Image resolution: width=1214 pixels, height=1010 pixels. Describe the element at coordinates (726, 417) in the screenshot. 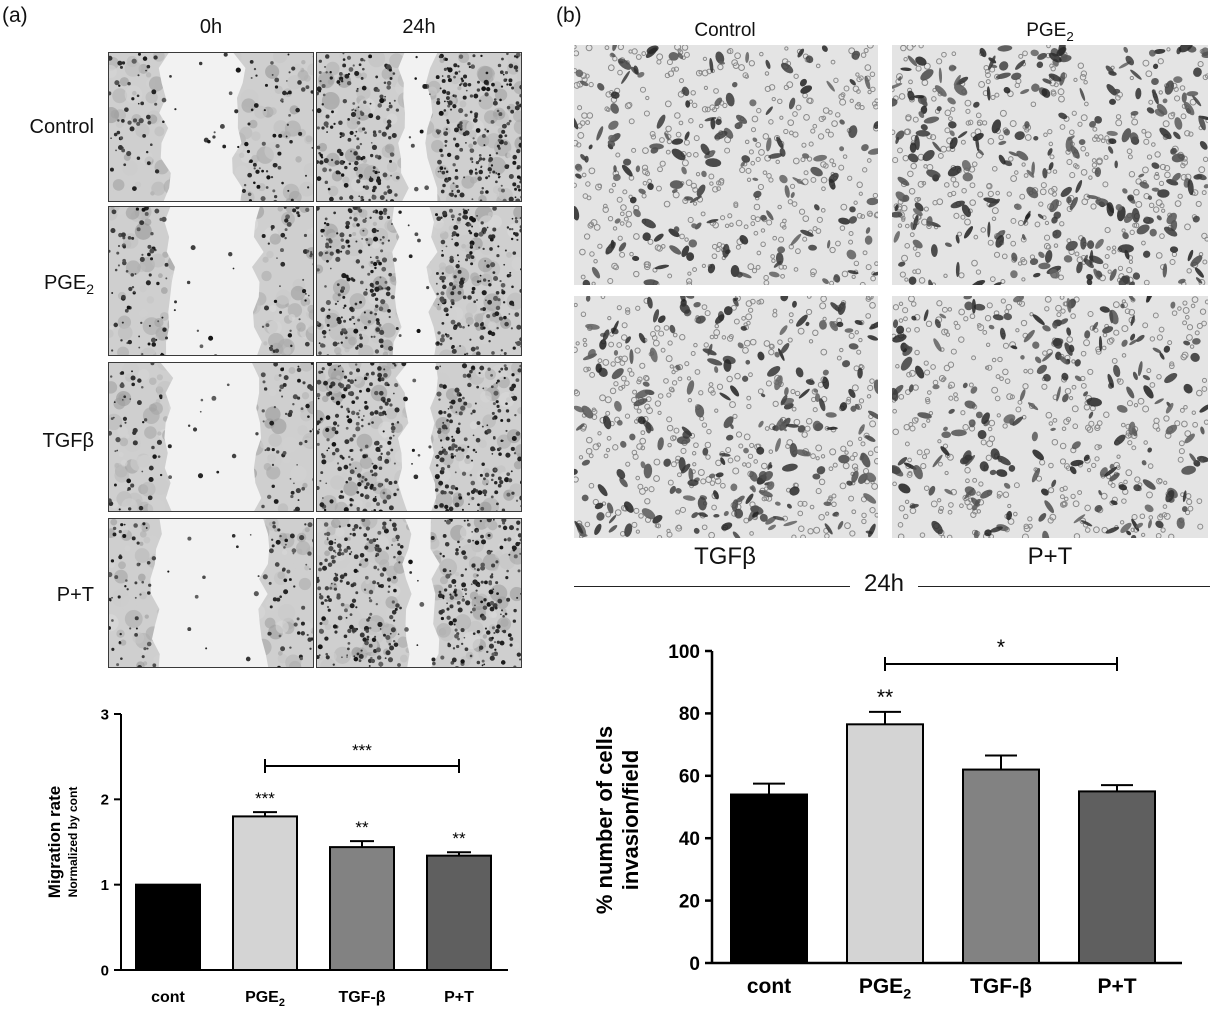

I see `invasion-tgfb` at that location.